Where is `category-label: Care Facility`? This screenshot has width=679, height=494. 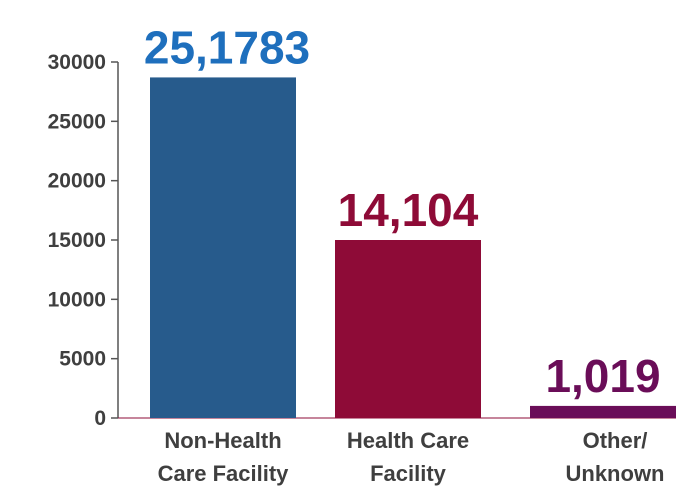
category-label: Care Facility is located at coordinates (224, 473).